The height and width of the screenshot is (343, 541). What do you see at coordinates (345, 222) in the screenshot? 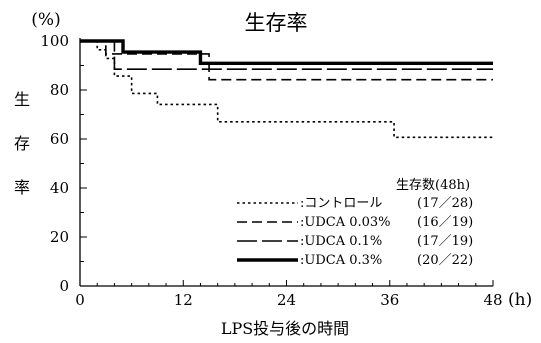
I see `legend-series-name: :UDCA 0.03%` at bounding box center [345, 222].